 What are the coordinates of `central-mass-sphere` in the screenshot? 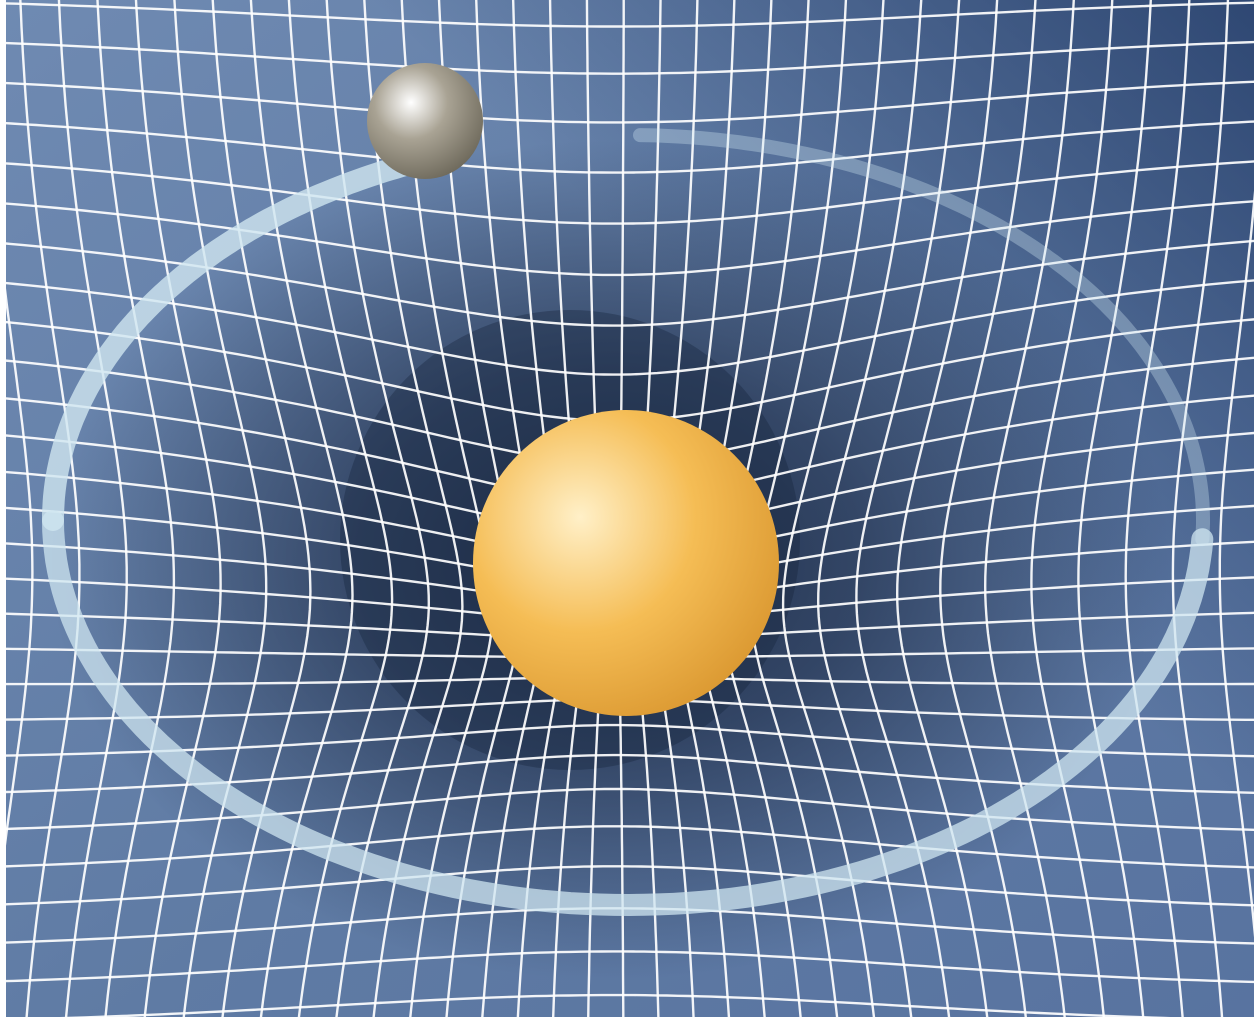 It's located at (626, 563).